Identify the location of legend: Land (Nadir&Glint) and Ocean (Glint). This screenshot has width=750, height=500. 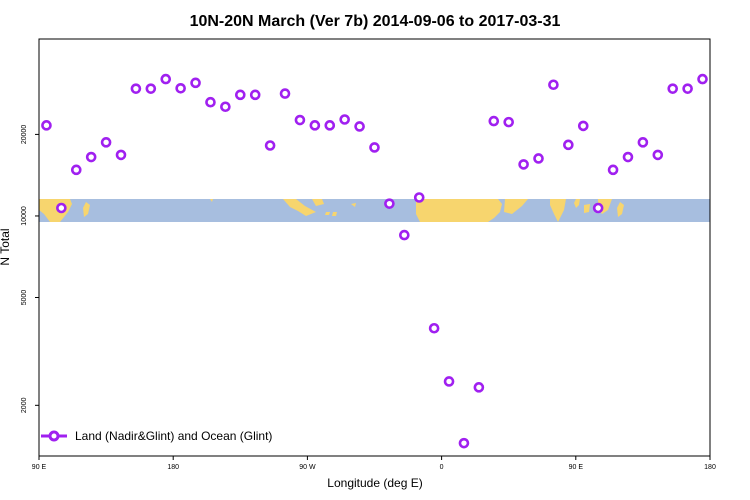
(156, 436).